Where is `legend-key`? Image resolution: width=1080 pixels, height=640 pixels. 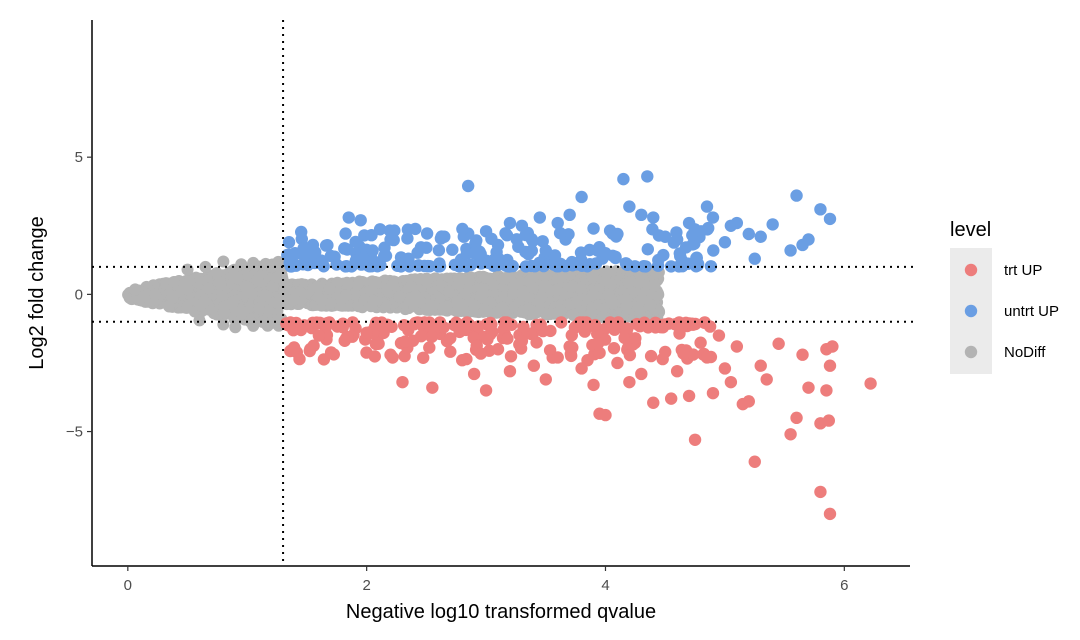 legend-key is located at coordinates (971, 352).